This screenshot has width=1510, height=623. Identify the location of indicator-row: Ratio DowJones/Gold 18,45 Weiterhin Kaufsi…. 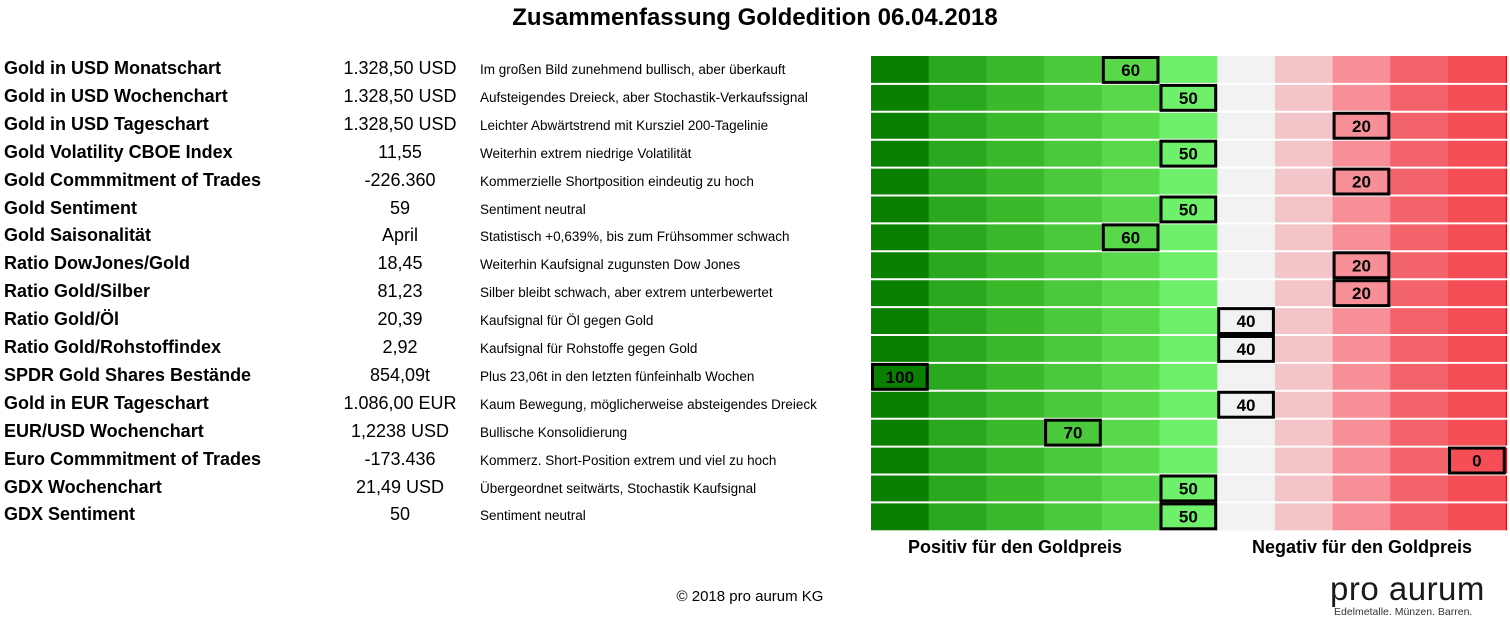
(435, 263).